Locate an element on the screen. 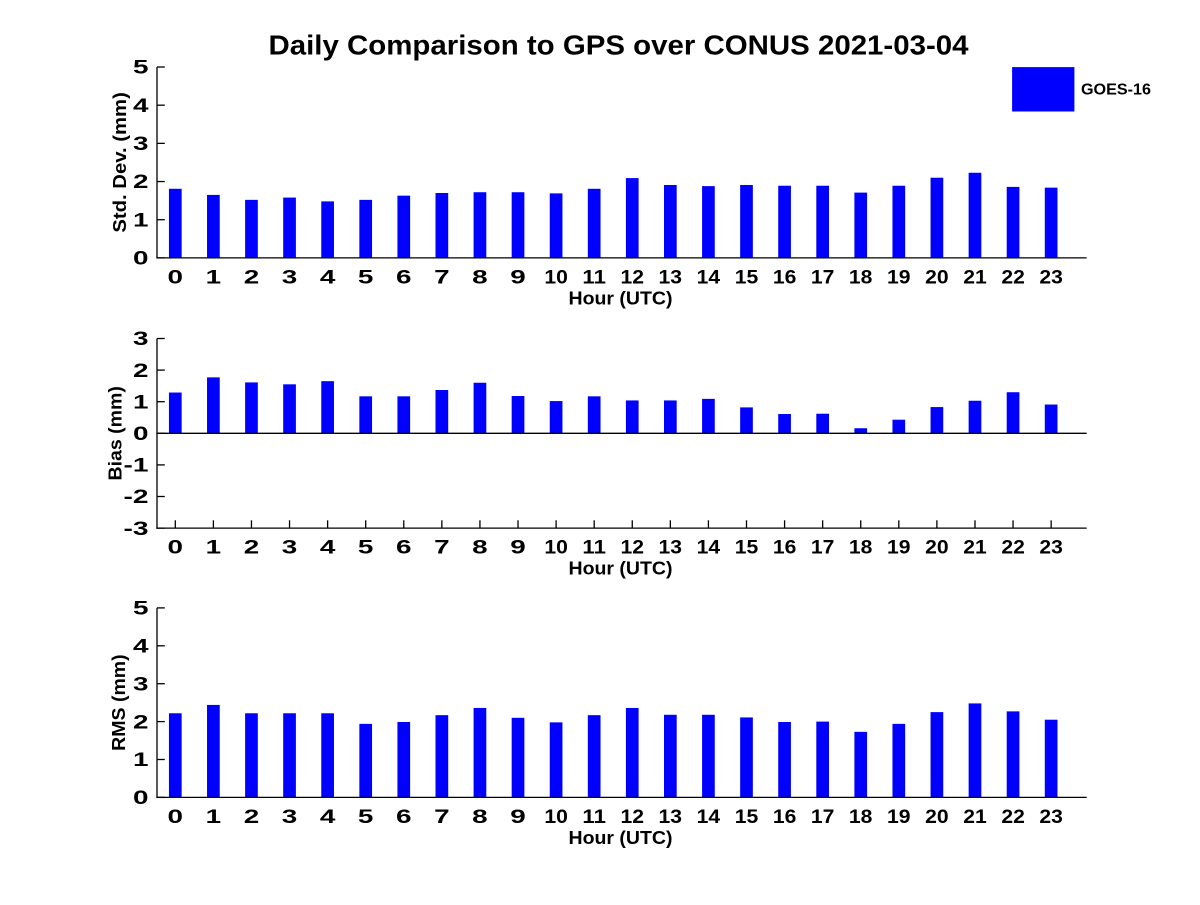 The width and height of the screenshot is (1200, 905). svg-text: -3 is located at coordinates (136, 529).